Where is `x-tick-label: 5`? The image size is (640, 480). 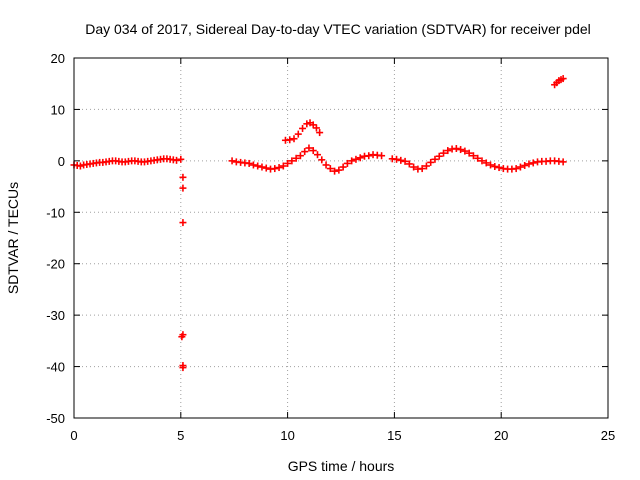 x-tick-label: 5 is located at coordinates (180, 435).